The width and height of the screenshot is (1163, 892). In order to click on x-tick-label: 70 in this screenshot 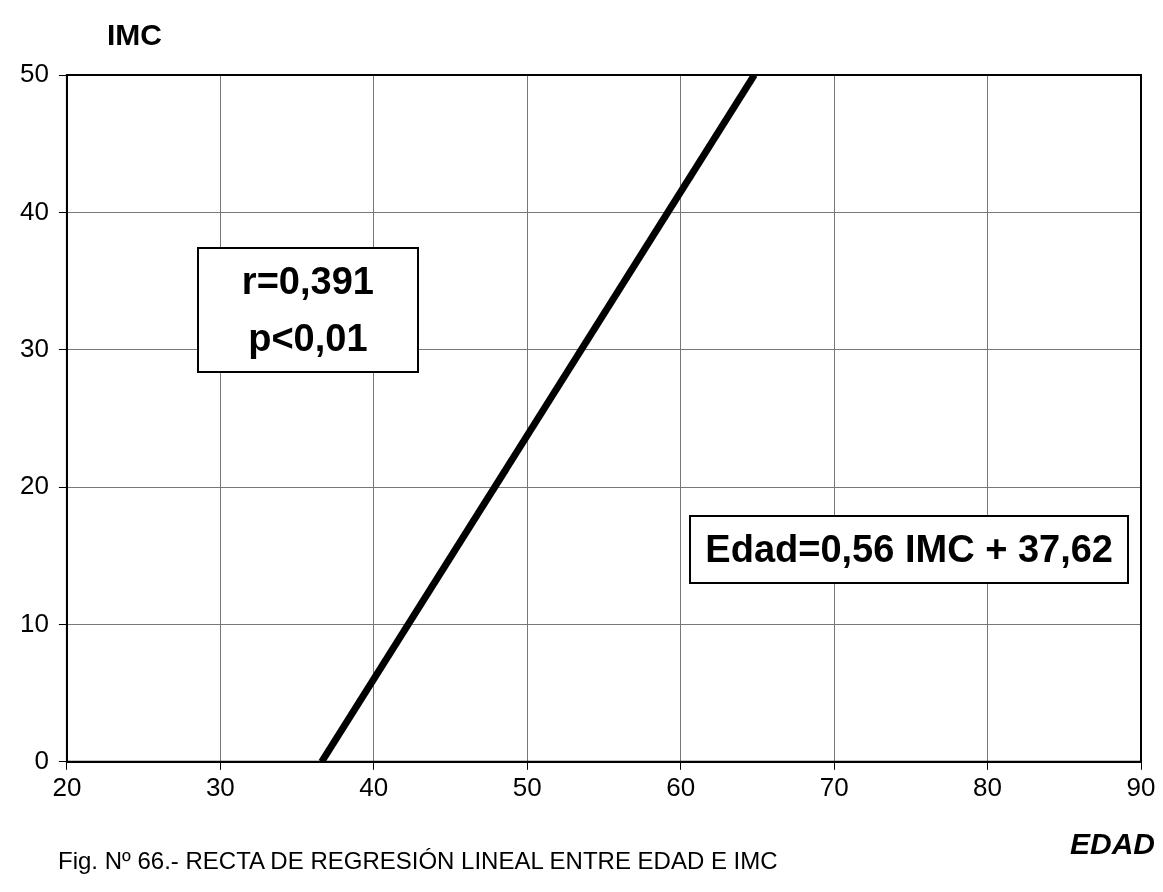, I will do `click(834, 786)`.